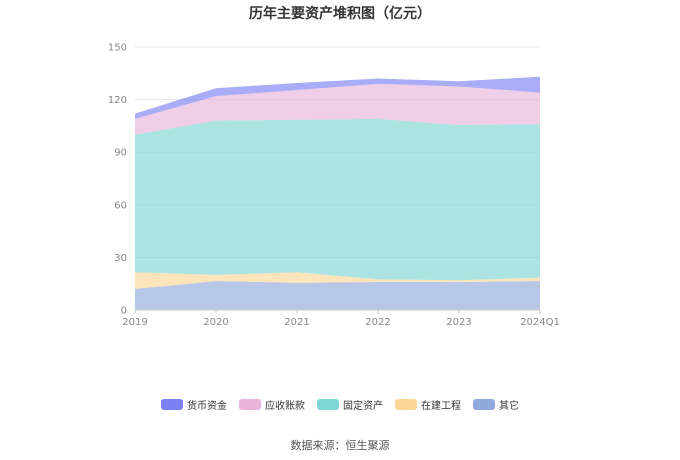  What do you see at coordinates (134, 322) in the screenshot?
I see `x-tick-label: 2019` at bounding box center [134, 322].